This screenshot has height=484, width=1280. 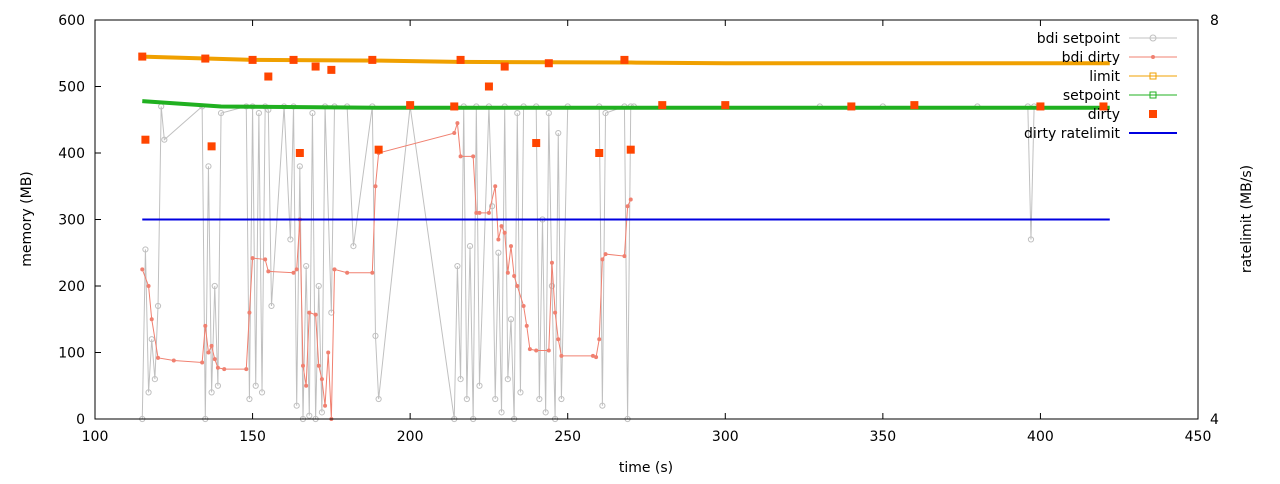 I want to click on limit-line, so click(x=626, y=60).